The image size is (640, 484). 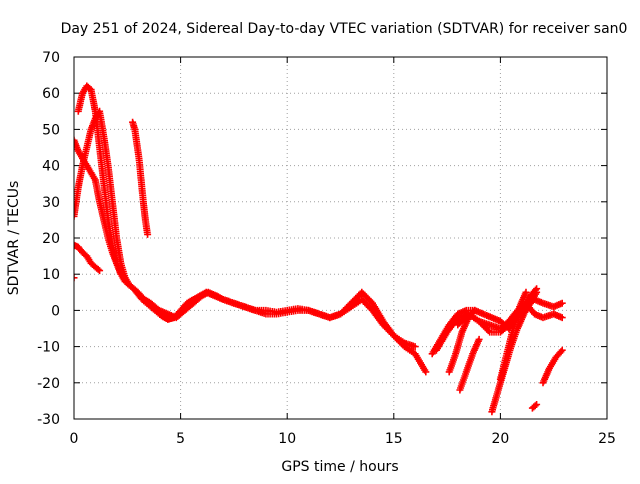 I want to click on x-axis-label: GPS time / hours, so click(x=339, y=467).